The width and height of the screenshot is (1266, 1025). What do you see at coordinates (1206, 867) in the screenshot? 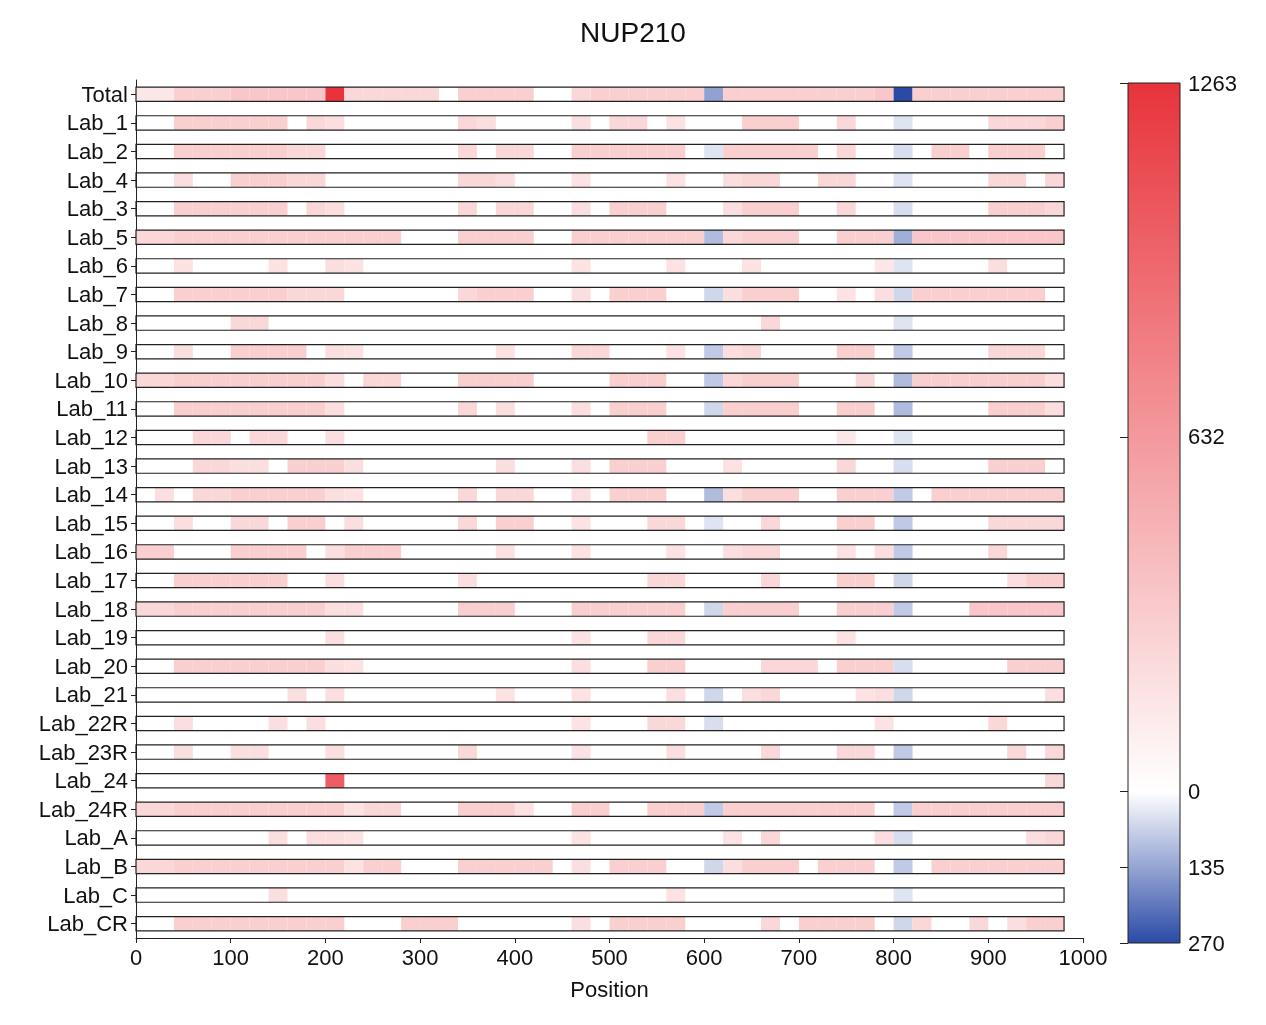
I see `color-bar-label: 135` at bounding box center [1206, 867].